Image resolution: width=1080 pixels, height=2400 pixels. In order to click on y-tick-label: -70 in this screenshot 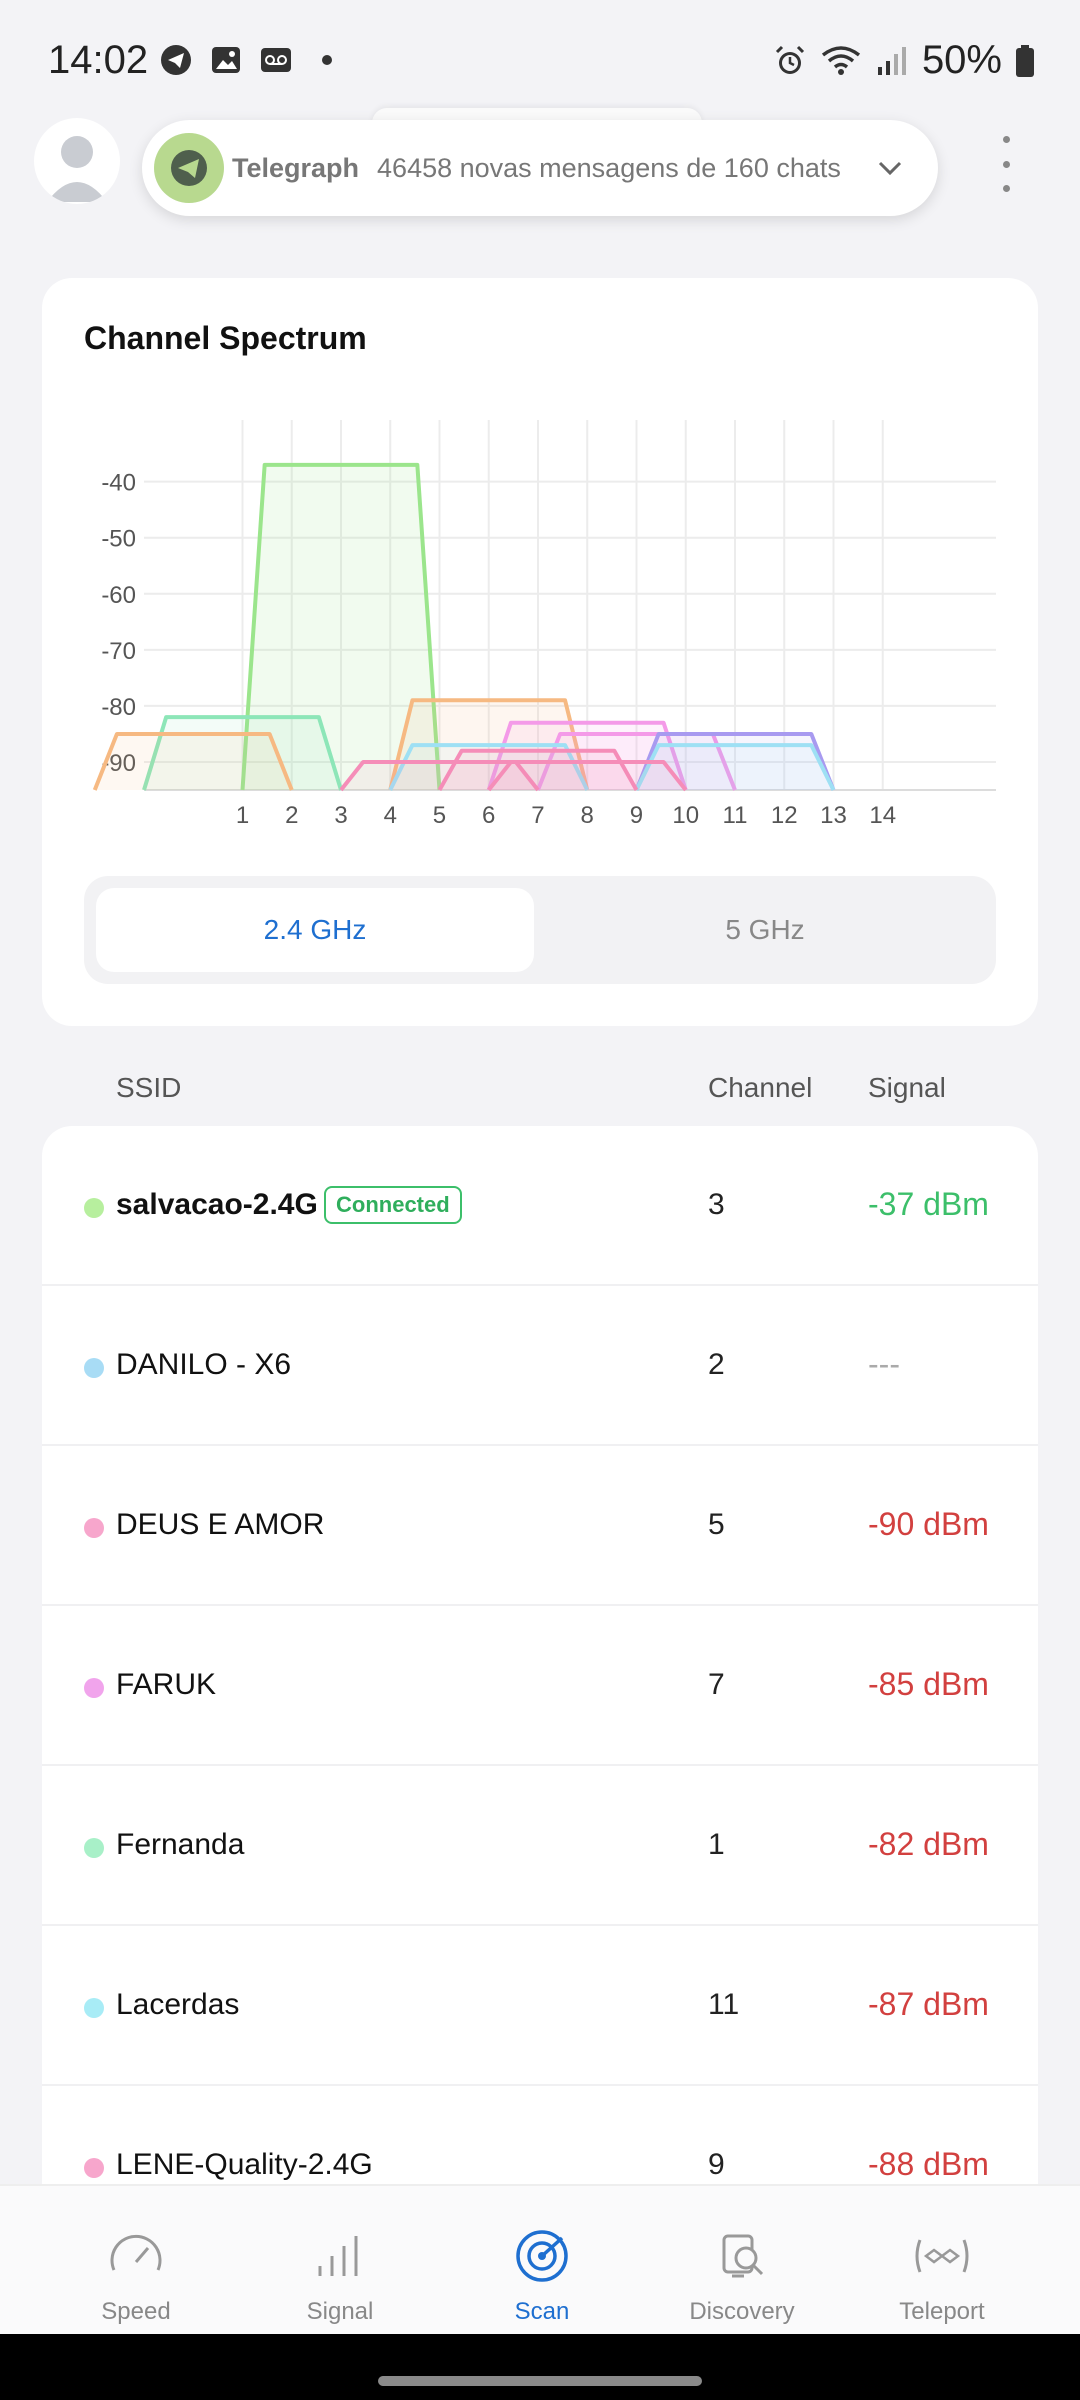, I will do `click(118, 651)`.